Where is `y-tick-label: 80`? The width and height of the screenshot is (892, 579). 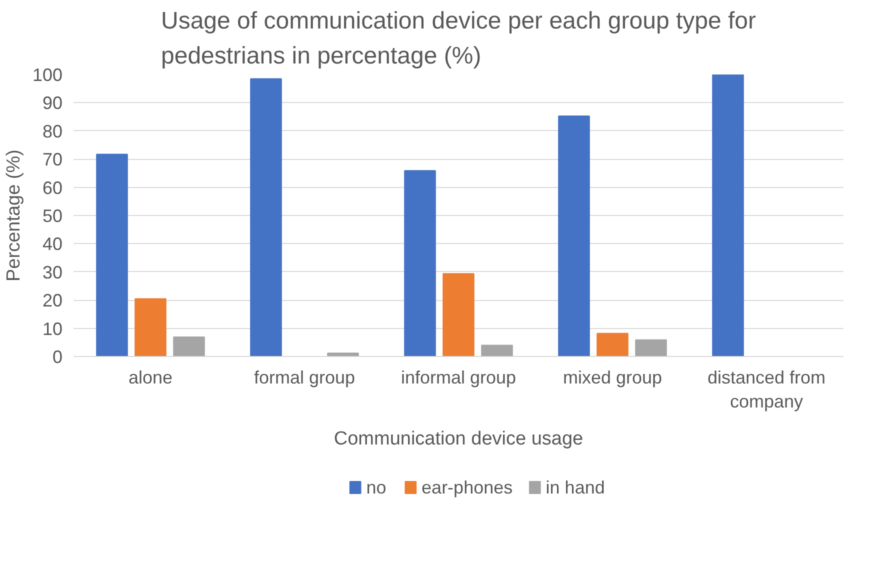
y-tick-label: 80 is located at coordinates (52, 131).